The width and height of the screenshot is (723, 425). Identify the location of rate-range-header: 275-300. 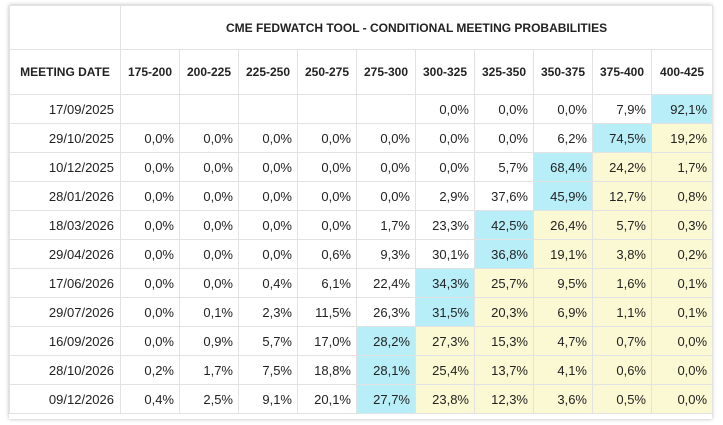
(386, 72).